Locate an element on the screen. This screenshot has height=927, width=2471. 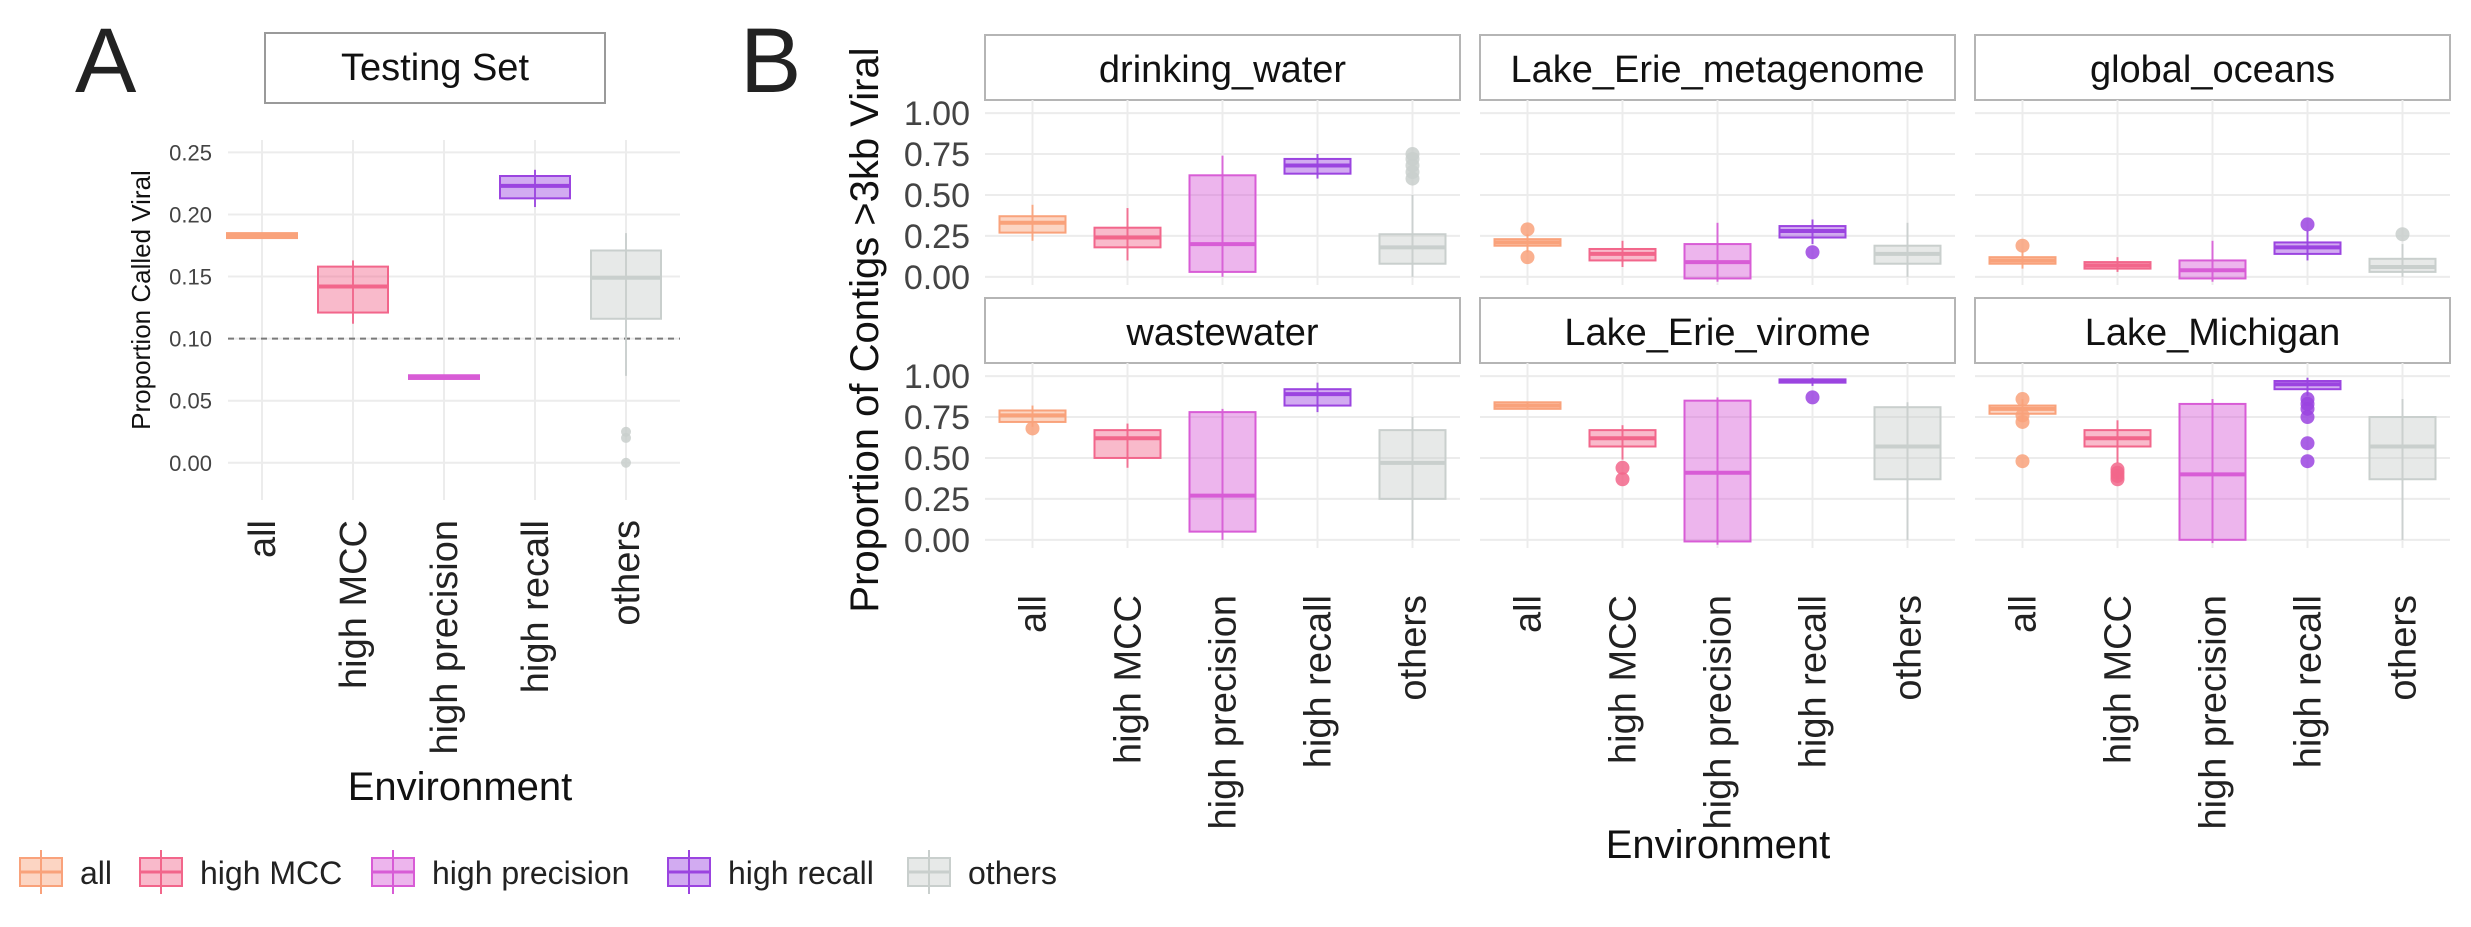
panel-a-box-high-MCC is located at coordinates (353, 292).